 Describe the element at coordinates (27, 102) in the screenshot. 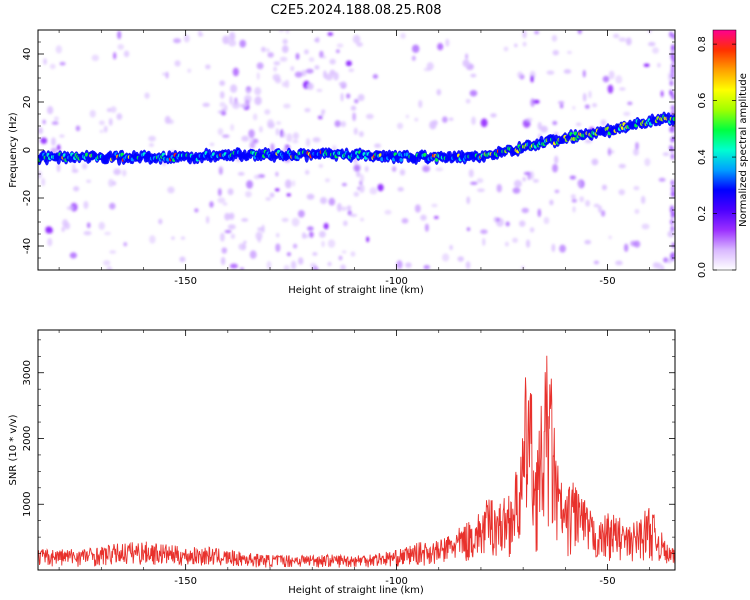

I see `y-tick-label: 20` at that location.